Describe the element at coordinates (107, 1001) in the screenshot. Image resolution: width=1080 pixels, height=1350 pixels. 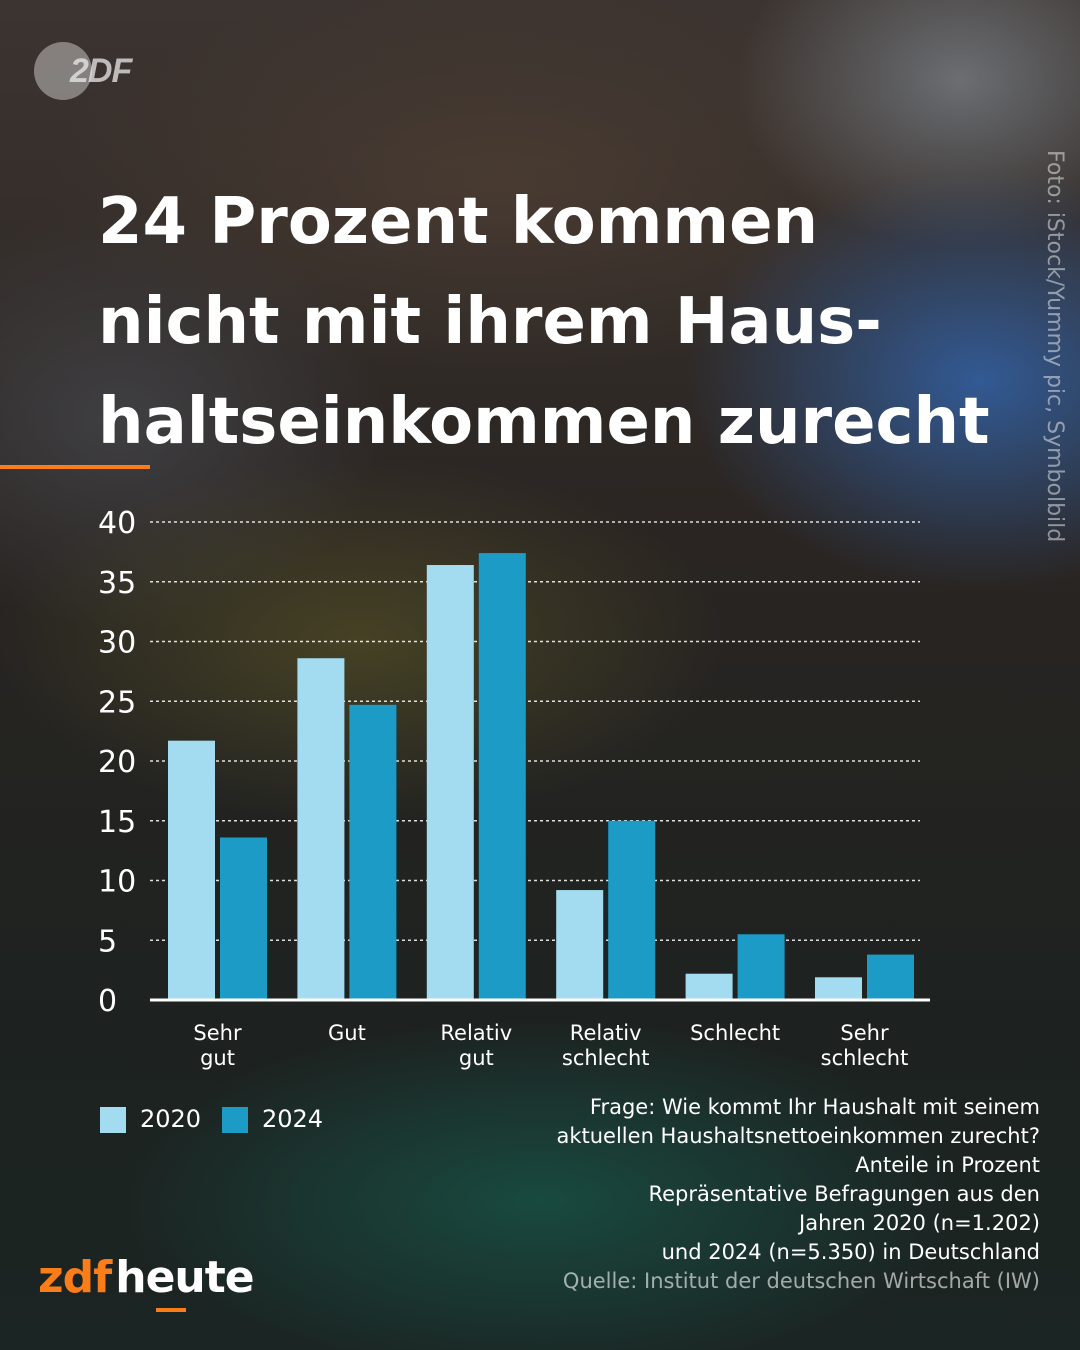
I see `y-tick-label: 0` at that location.